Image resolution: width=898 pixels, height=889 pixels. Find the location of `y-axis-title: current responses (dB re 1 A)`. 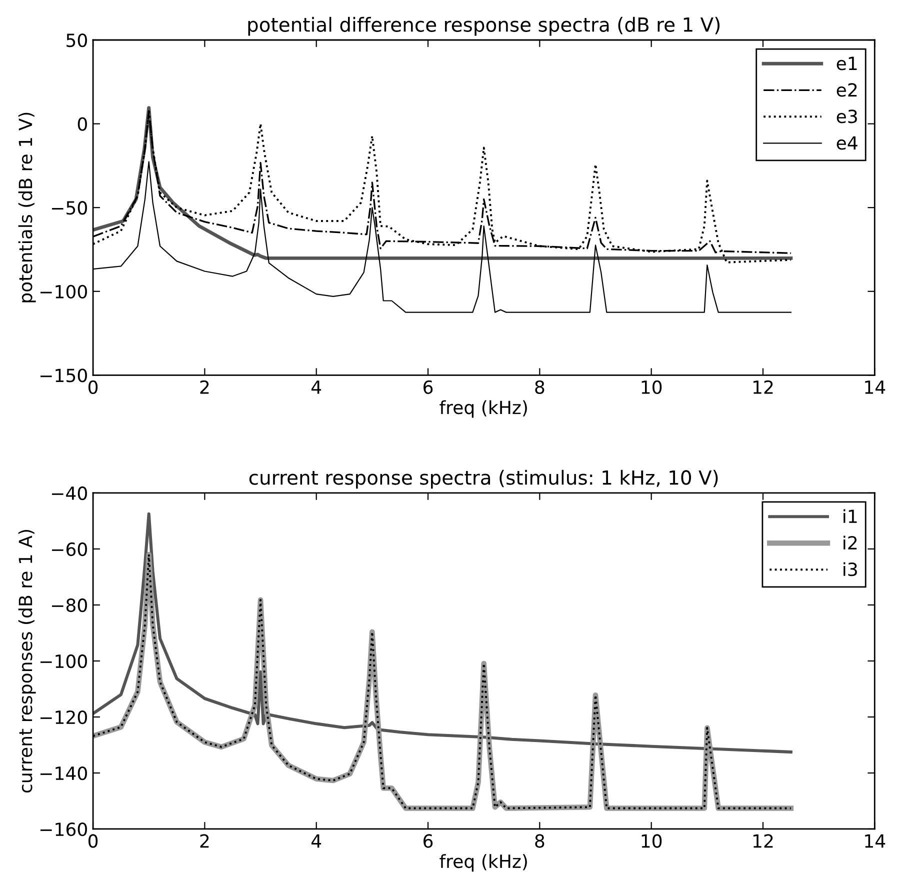

y-axis-title: current responses (dB re 1 A) is located at coordinates (27, 661).